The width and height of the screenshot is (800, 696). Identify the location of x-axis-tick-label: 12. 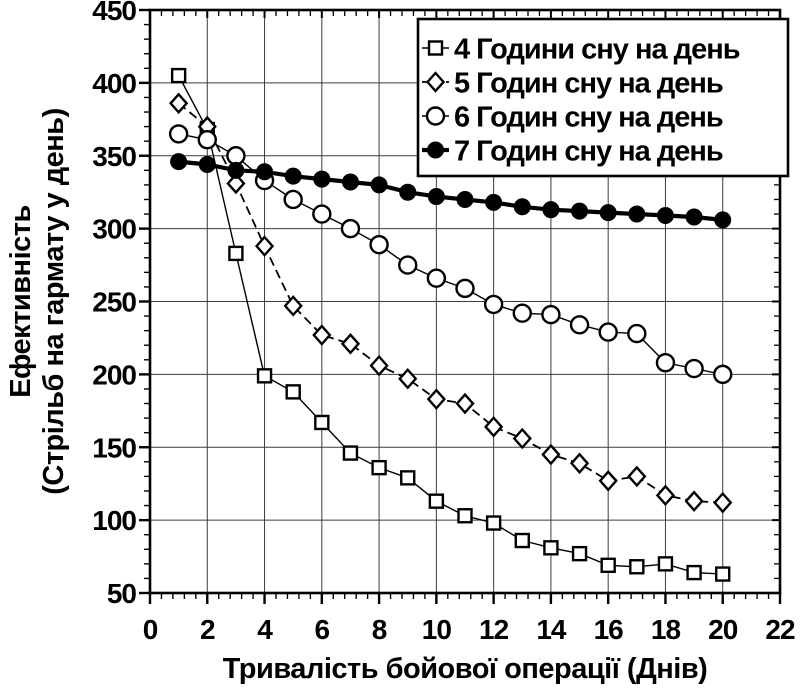
(494, 629).